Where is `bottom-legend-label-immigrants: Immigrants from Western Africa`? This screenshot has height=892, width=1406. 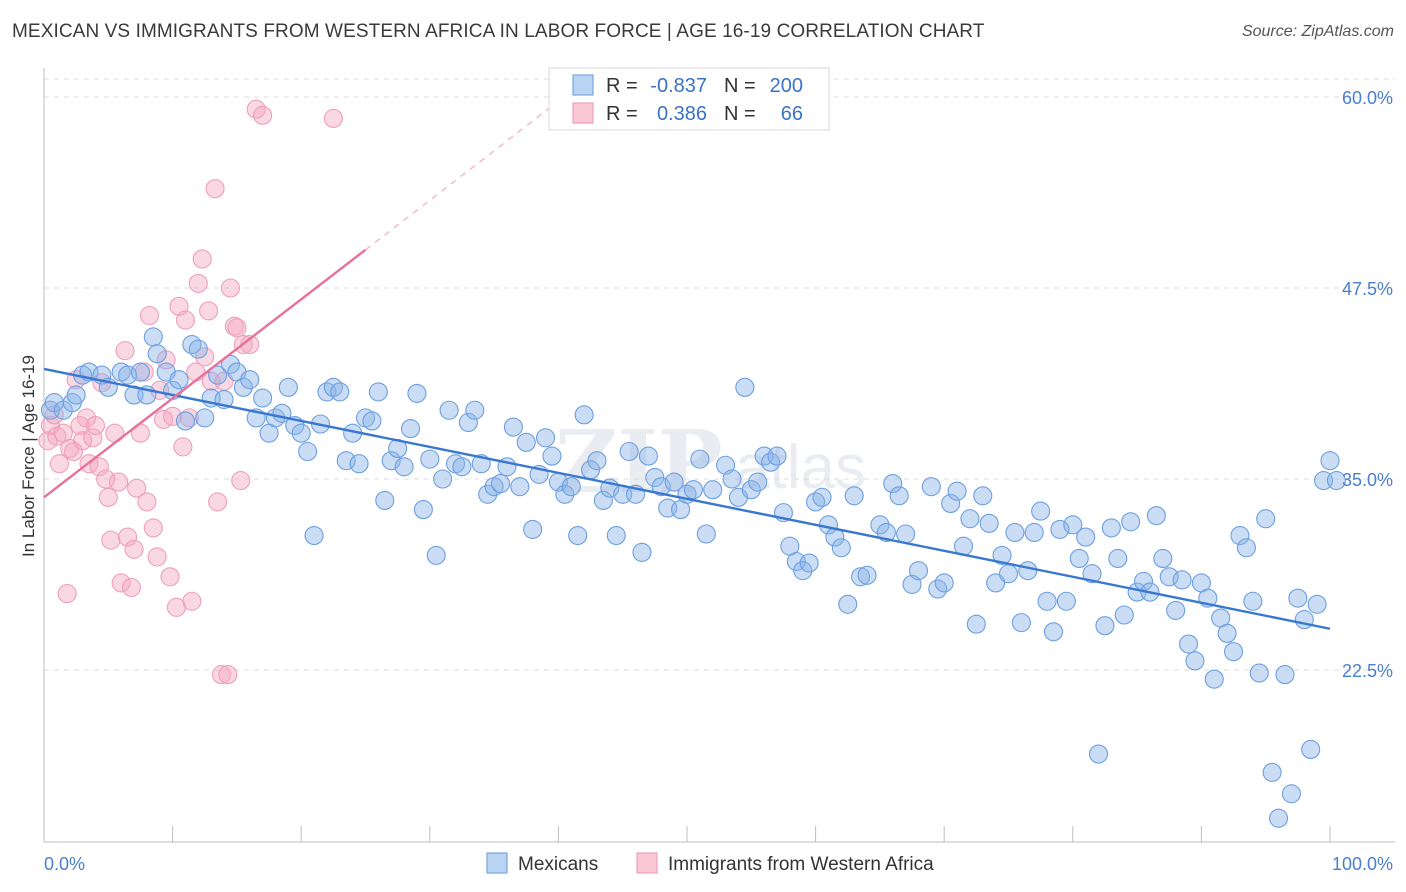 bottom-legend-label-immigrants: Immigrants from Western Africa is located at coordinates (801, 864).